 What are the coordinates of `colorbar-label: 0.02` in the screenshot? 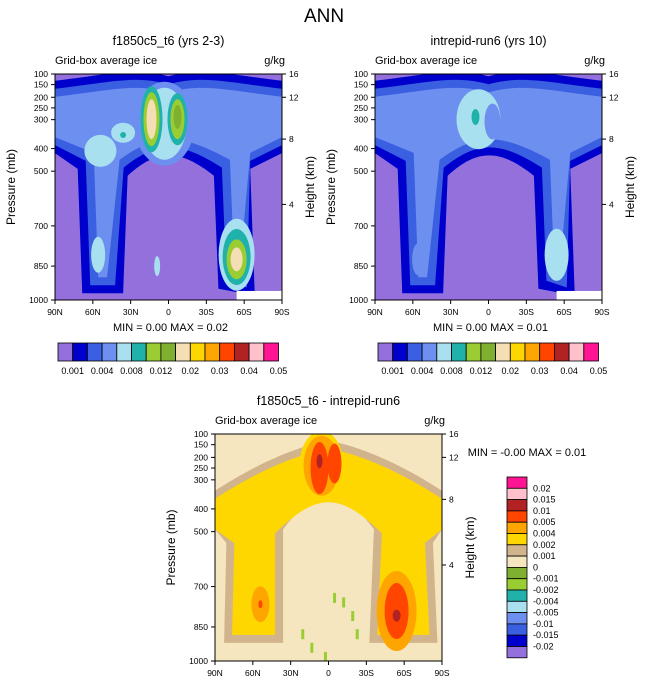 It's located at (542, 488).